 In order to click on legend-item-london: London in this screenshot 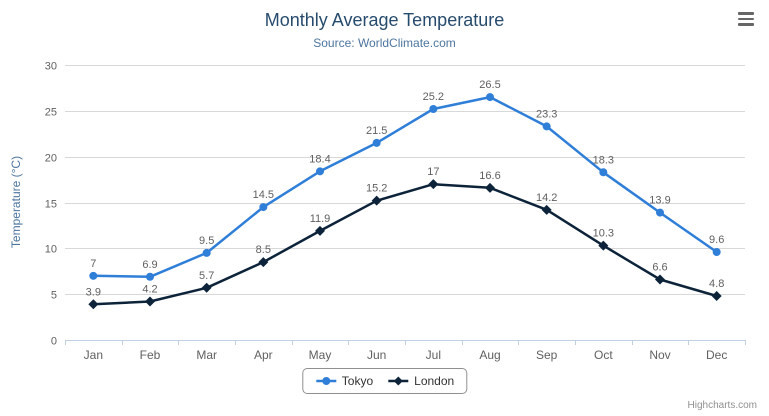, I will do `click(420, 381)`.